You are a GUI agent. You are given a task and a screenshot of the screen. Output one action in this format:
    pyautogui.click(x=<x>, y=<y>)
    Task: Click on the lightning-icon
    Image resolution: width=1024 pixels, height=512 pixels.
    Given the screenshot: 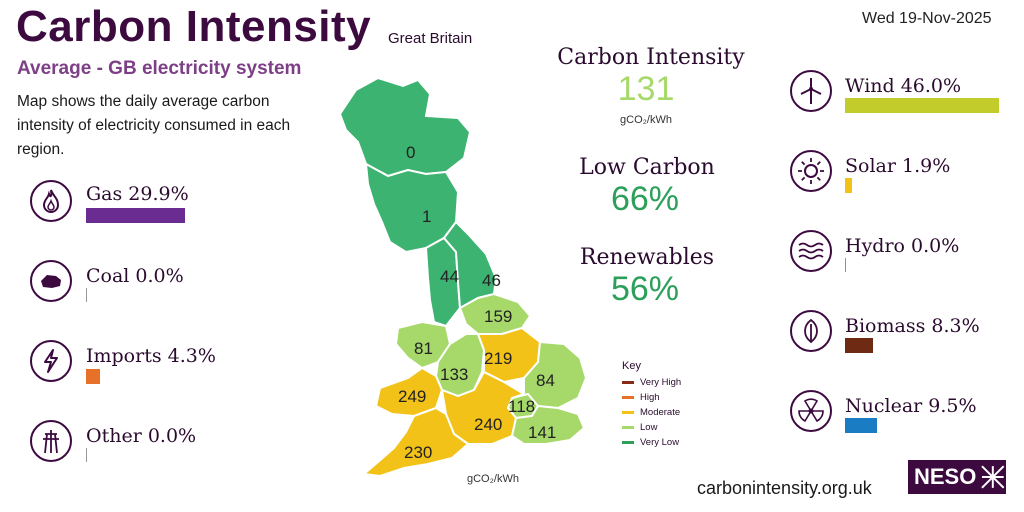 What is the action you would take?
    pyautogui.click(x=51, y=361)
    